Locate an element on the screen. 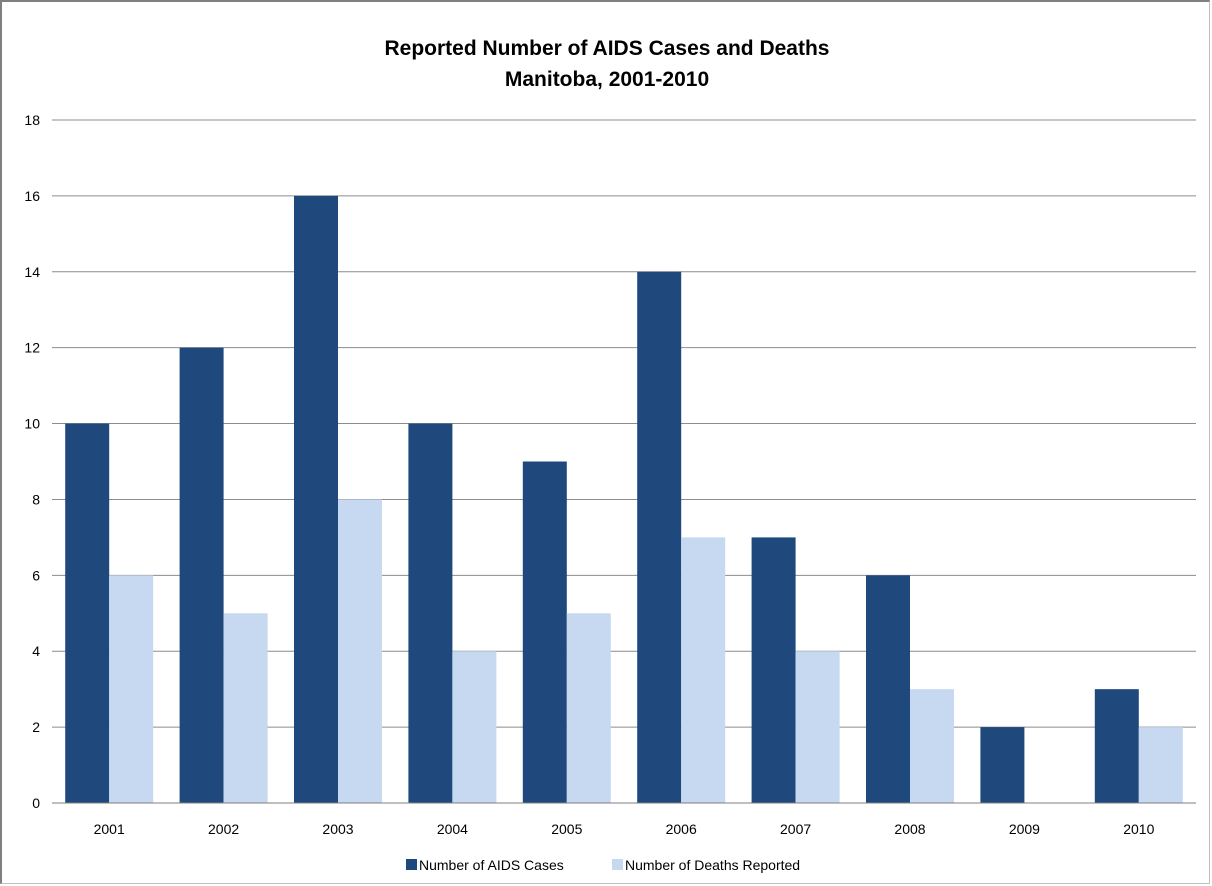 This screenshot has height=886, width=1212. y-tick-label: 12 is located at coordinates (32, 348).